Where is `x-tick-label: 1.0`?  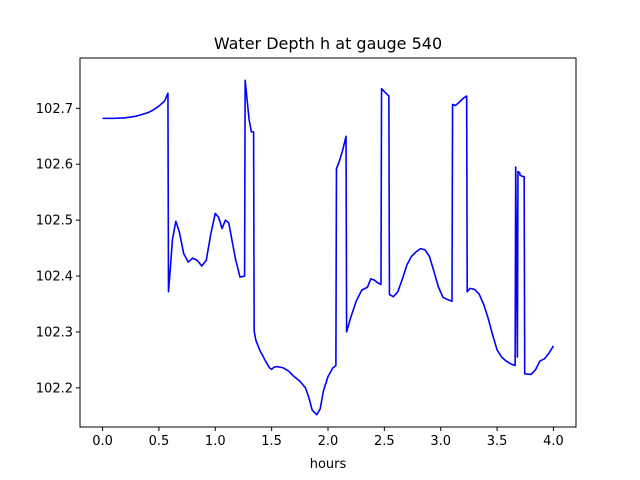
x-tick-label: 1.0 is located at coordinates (215, 441).